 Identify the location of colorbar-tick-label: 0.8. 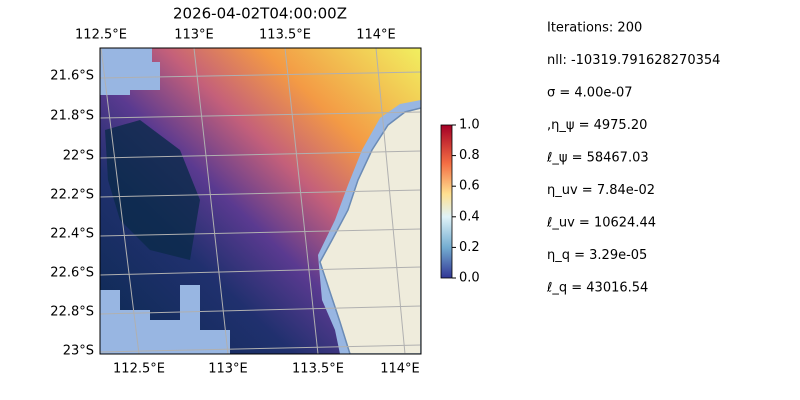
(469, 155).